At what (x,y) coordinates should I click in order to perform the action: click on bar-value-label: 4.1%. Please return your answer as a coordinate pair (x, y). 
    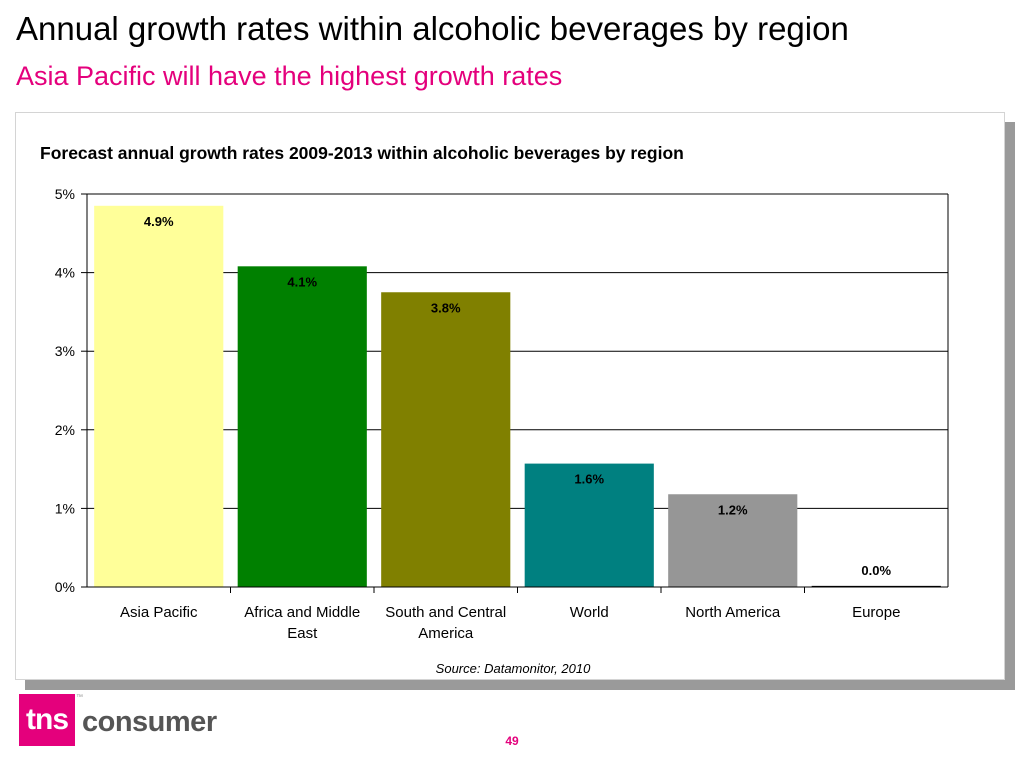
    Looking at the image, I should click on (302, 281).